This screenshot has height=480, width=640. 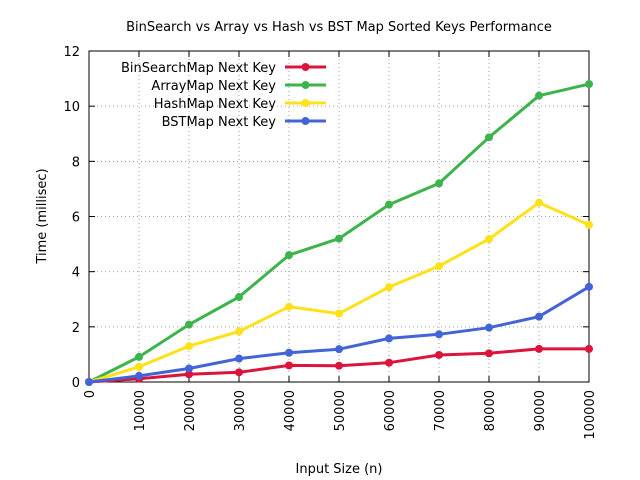 What do you see at coordinates (76, 162) in the screenshot?
I see `y-tick-label: 8` at bounding box center [76, 162].